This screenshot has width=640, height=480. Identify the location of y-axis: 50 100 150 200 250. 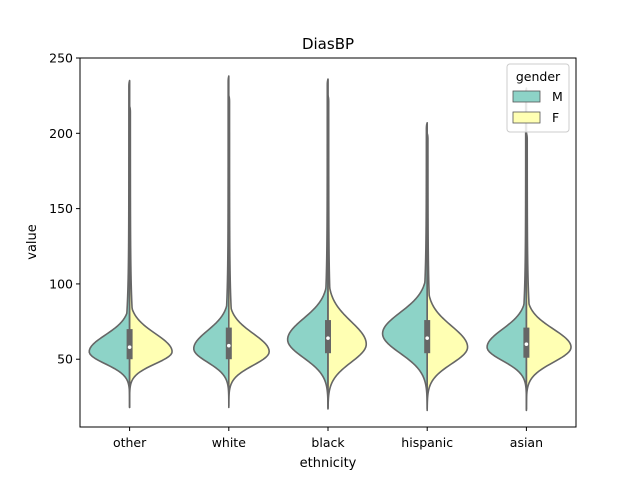
(64, 209).